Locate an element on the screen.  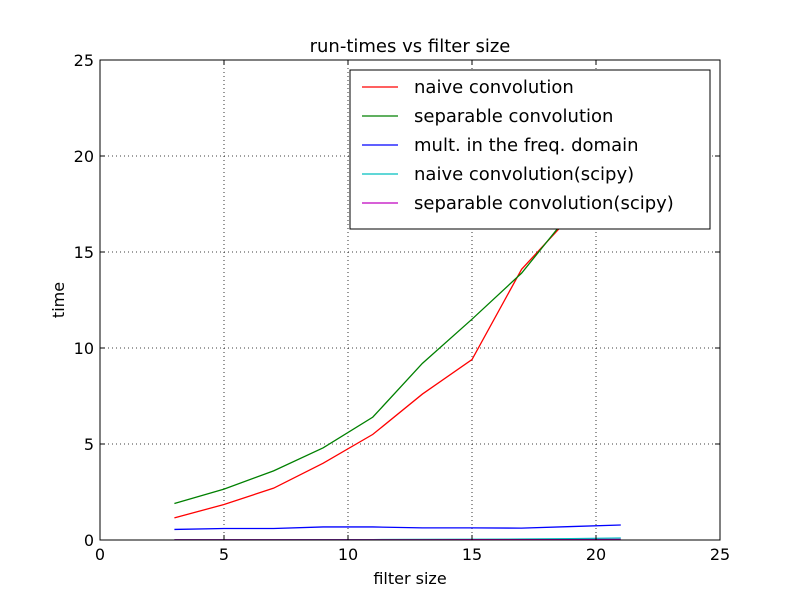
legend-label-naive-convolution: naive convolution is located at coordinates (494, 87).